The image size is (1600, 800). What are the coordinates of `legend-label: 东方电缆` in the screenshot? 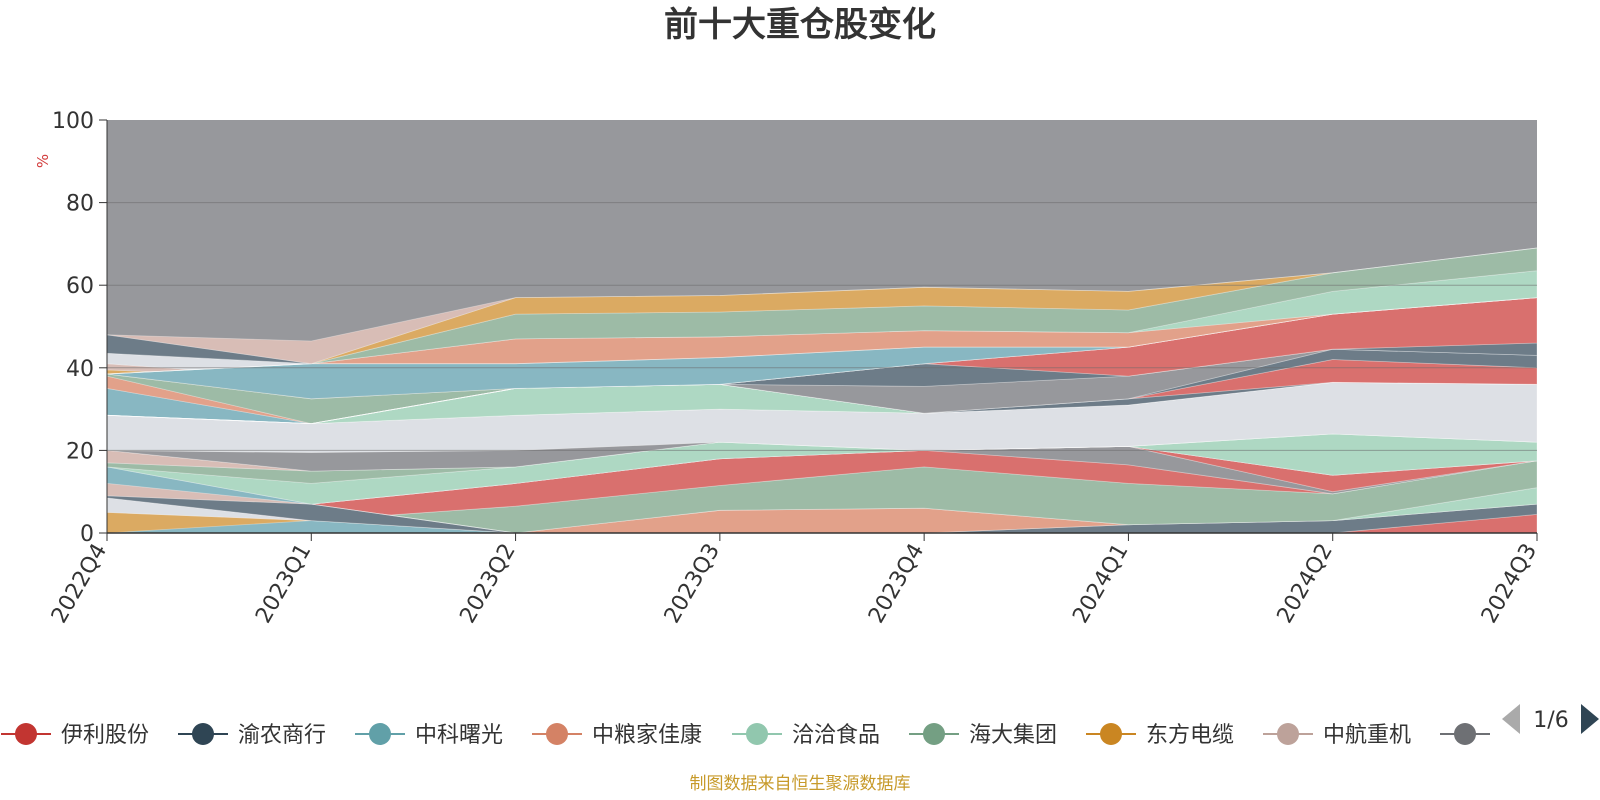 It's located at (1190, 735).